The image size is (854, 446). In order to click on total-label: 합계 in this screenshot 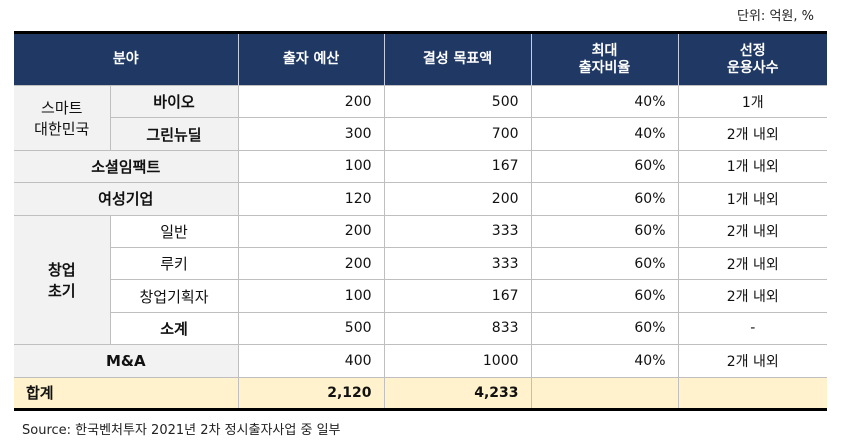, I will do `click(126, 393)`.